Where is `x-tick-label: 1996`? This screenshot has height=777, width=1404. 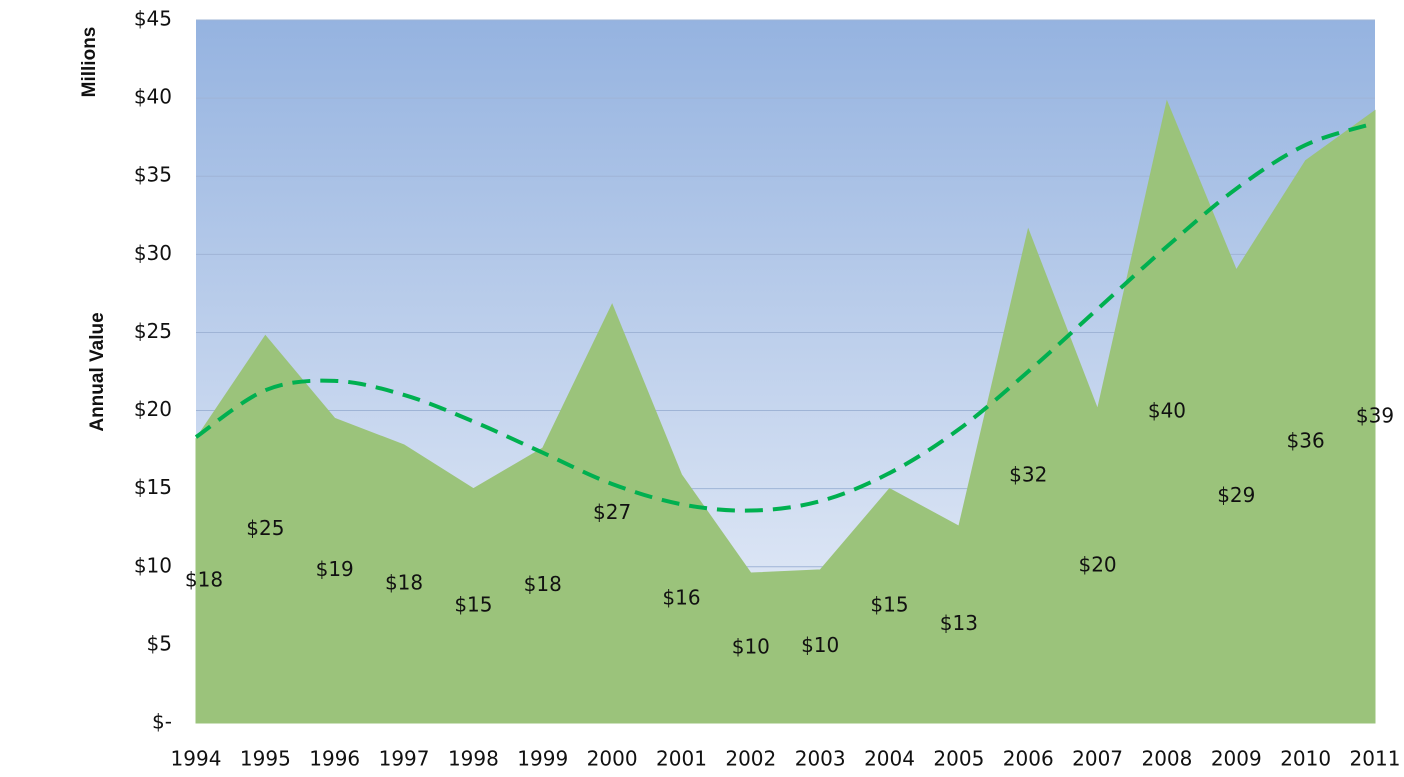
x-tick-label: 1996 is located at coordinates (334, 759).